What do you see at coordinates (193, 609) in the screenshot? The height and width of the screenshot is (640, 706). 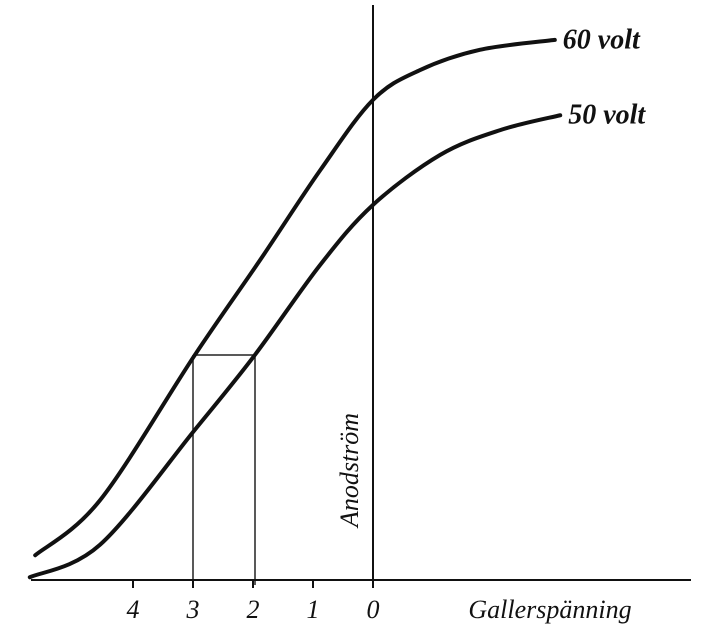 I see `x-tick-label: 3` at bounding box center [193, 609].